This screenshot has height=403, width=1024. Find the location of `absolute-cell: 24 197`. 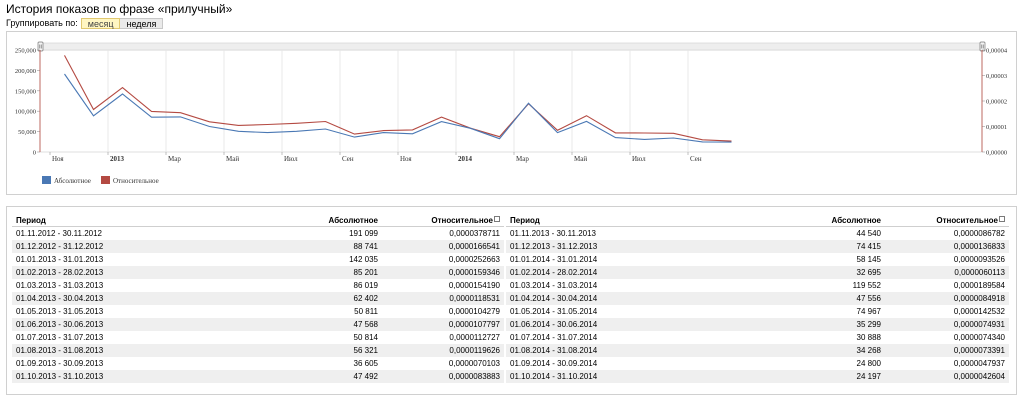

absolute-cell: 24 197 is located at coordinates (802, 376).